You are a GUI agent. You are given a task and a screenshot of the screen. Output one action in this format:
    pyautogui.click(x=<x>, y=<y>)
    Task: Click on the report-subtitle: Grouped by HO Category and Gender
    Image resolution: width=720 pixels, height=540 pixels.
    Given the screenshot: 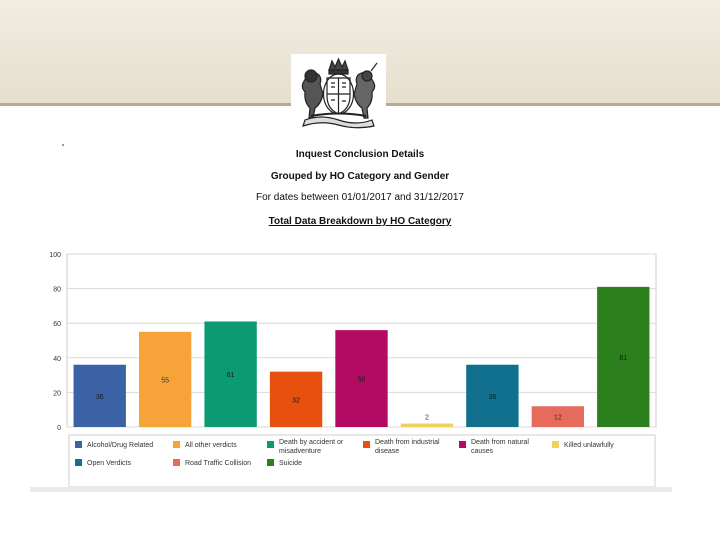 What is the action you would take?
    pyautogui.click(x=360, y=176)
    